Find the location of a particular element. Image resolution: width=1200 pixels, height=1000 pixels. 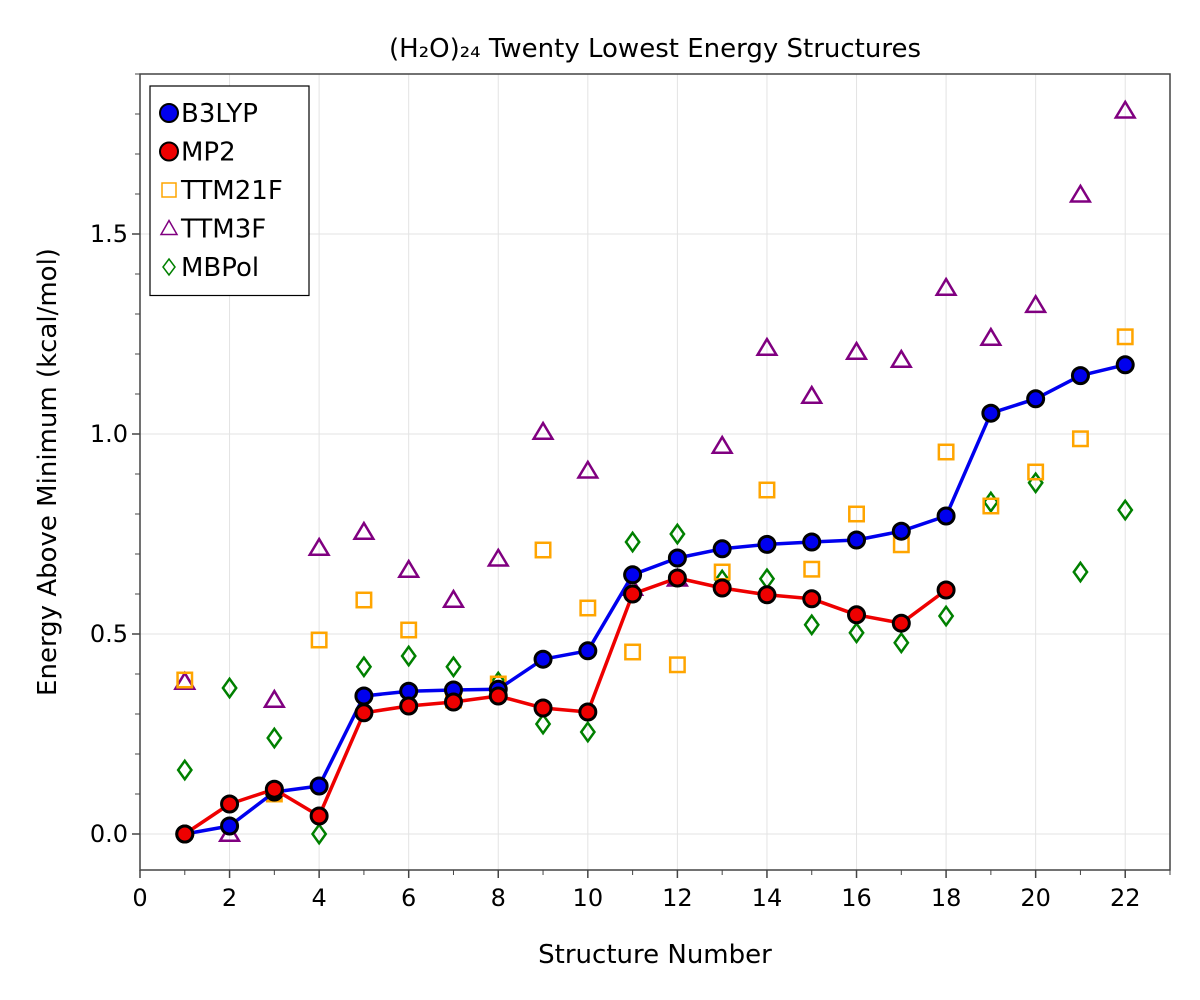

chart-title: (H₂O)₂₄ Twenty Lowest Energy Structures is located at coordinates (655, 49).